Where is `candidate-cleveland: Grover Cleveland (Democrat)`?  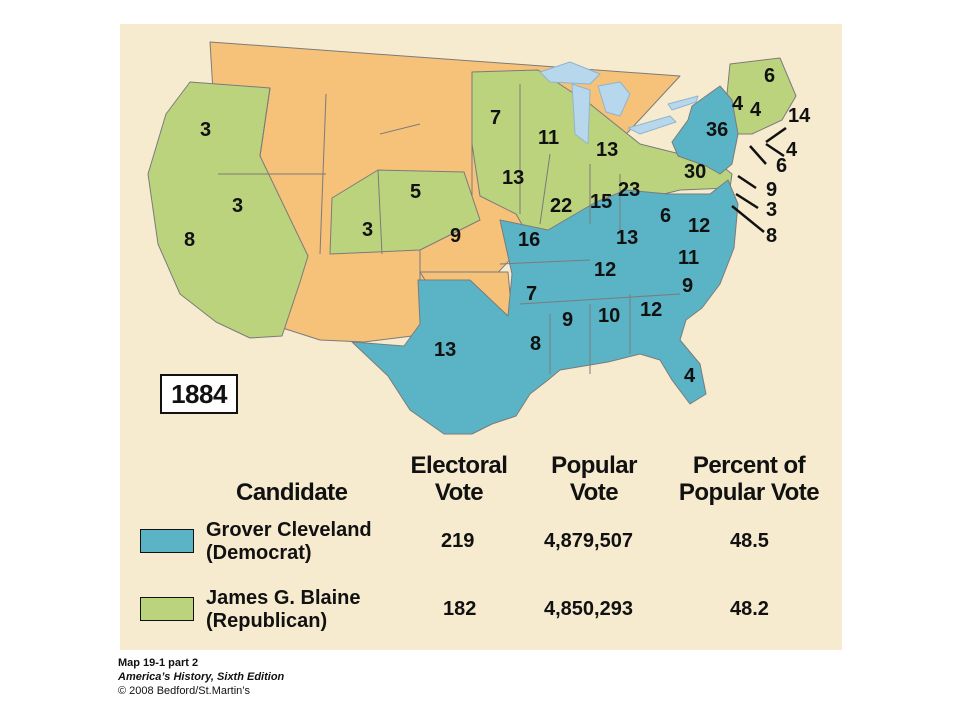
candidate-cleveland: Grover Cleveland (Democrat) is located at coordinates (289, 541).